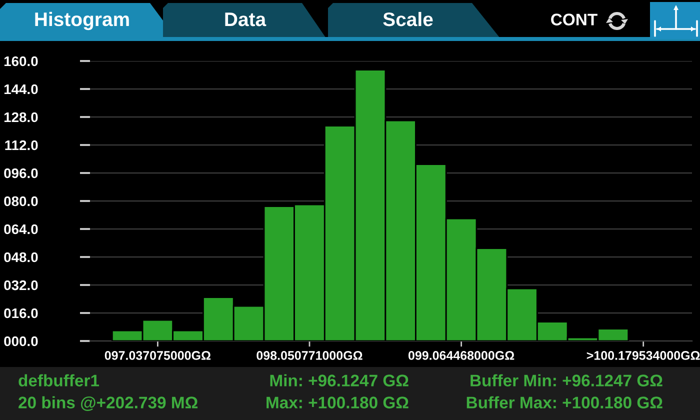  I want to click on text: Scale, so click(408, 19).